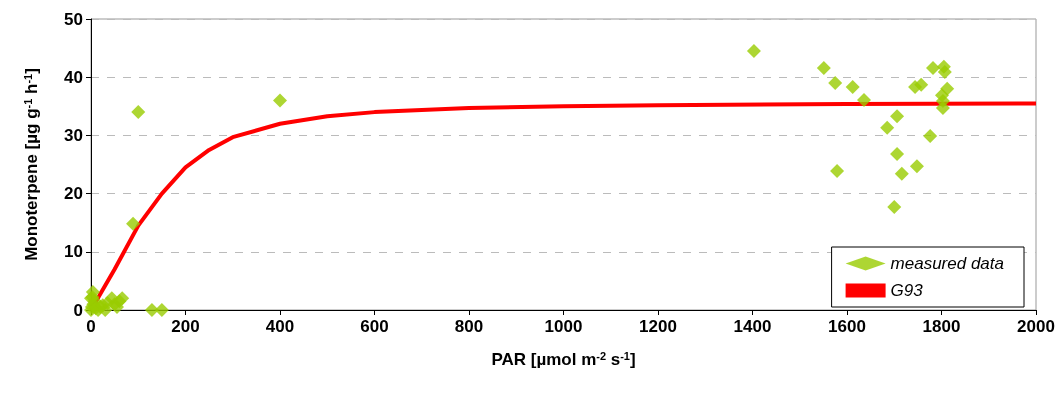 The image size is (1064, 407). What do you see at coordinates (31, 164) in the screenshot?
I see `y-axis-title: Monoterpene [µg g-1 h-1]` at bounding box center [31, 164].